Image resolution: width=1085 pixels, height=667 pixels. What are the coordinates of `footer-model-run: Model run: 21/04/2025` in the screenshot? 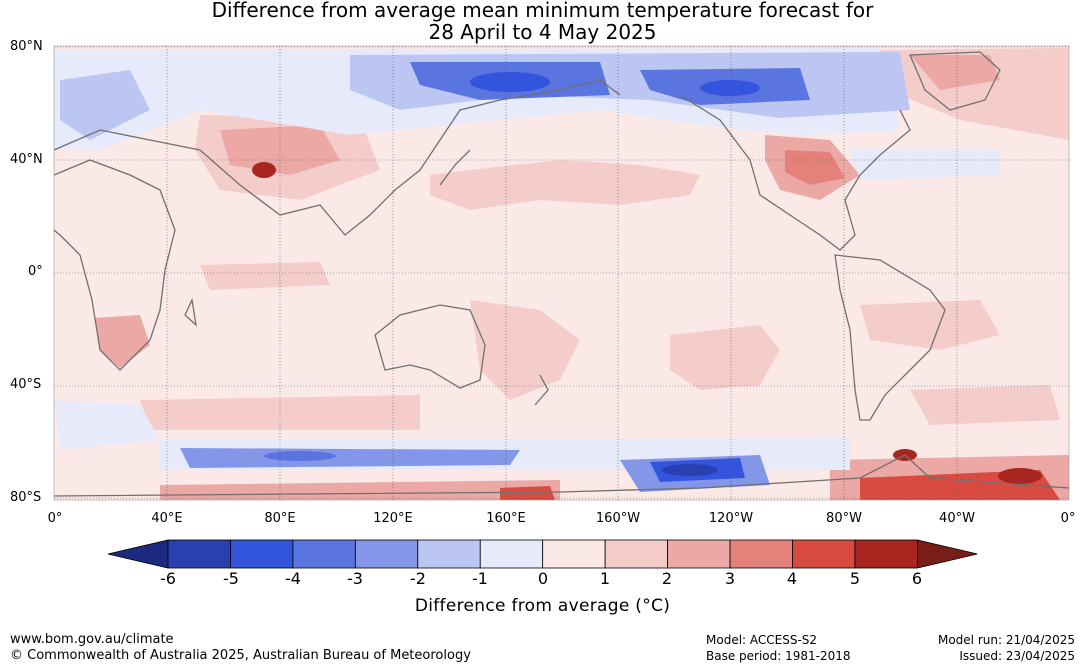 It's located at (1006, 640).